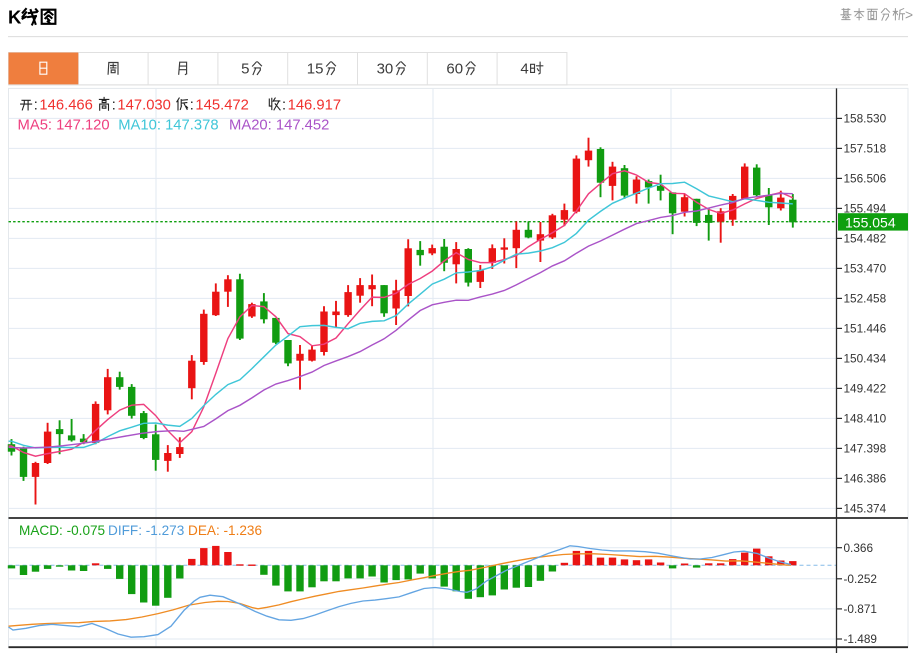 This screenshot has height=653, width=914. What do you see at coordinates (865, 179) in the screenshot?
I see `svg-text: 156.506` at bounding box center [865, 179].